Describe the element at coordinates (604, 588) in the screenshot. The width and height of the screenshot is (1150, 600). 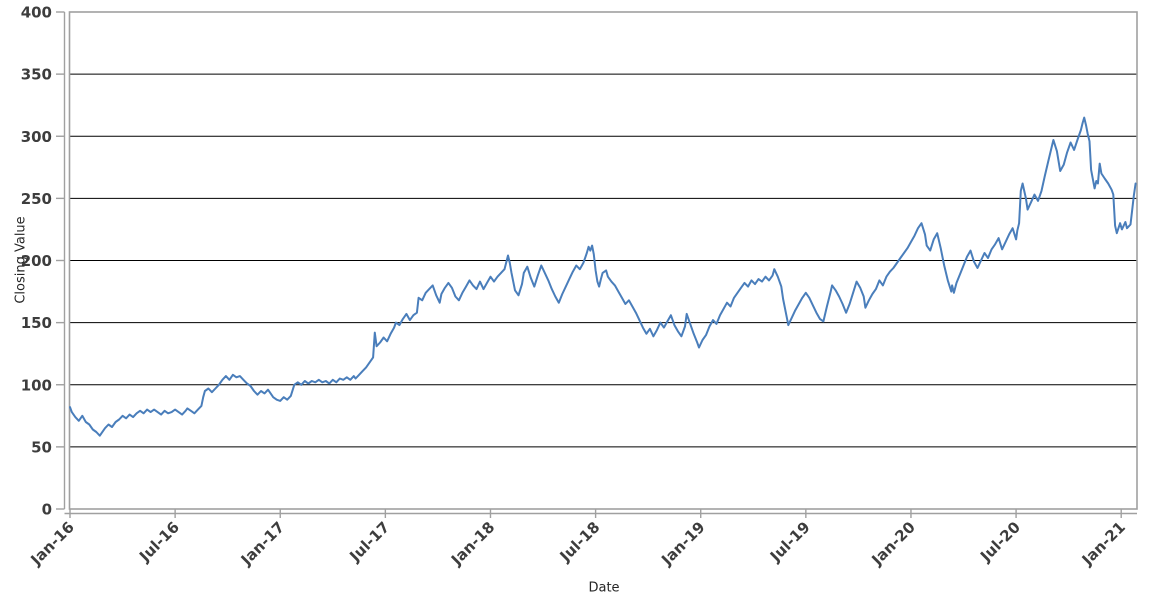
I see `x-axis-title: Date` at that location.